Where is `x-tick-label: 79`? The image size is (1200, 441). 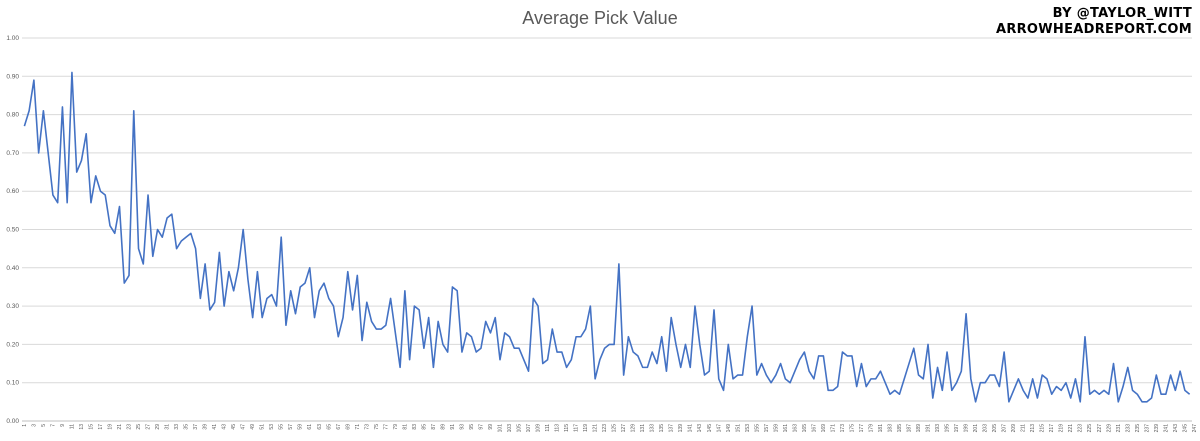
x-tick-label: 79 is located at coordinates (396, 427).